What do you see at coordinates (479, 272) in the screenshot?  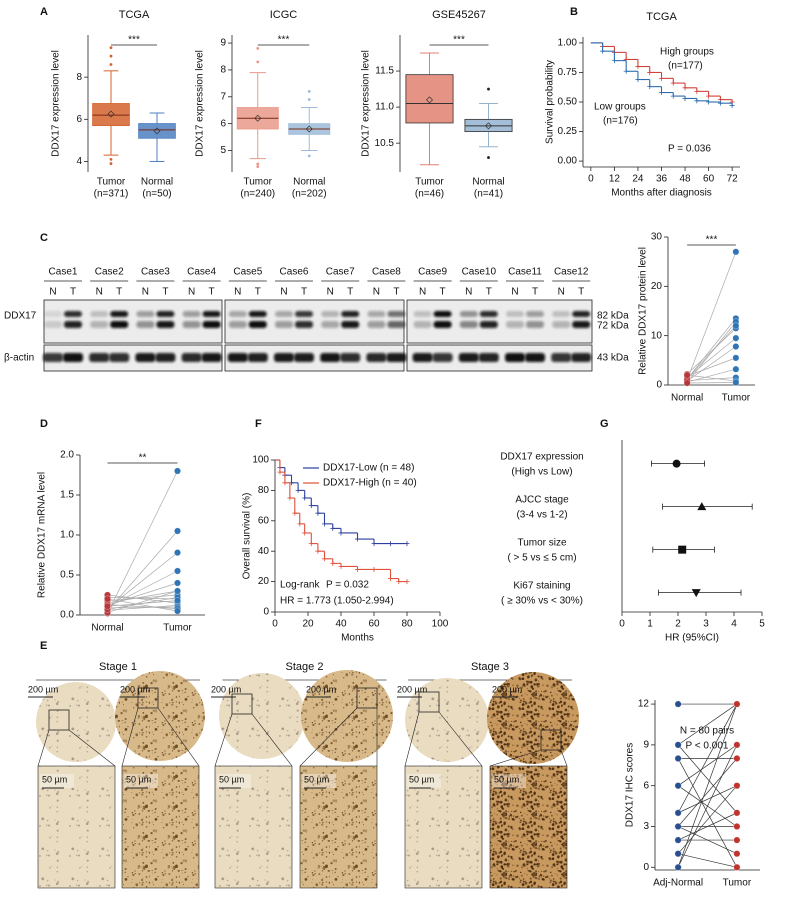 I see `case-label: Case10` at bounding box center [479, 272].